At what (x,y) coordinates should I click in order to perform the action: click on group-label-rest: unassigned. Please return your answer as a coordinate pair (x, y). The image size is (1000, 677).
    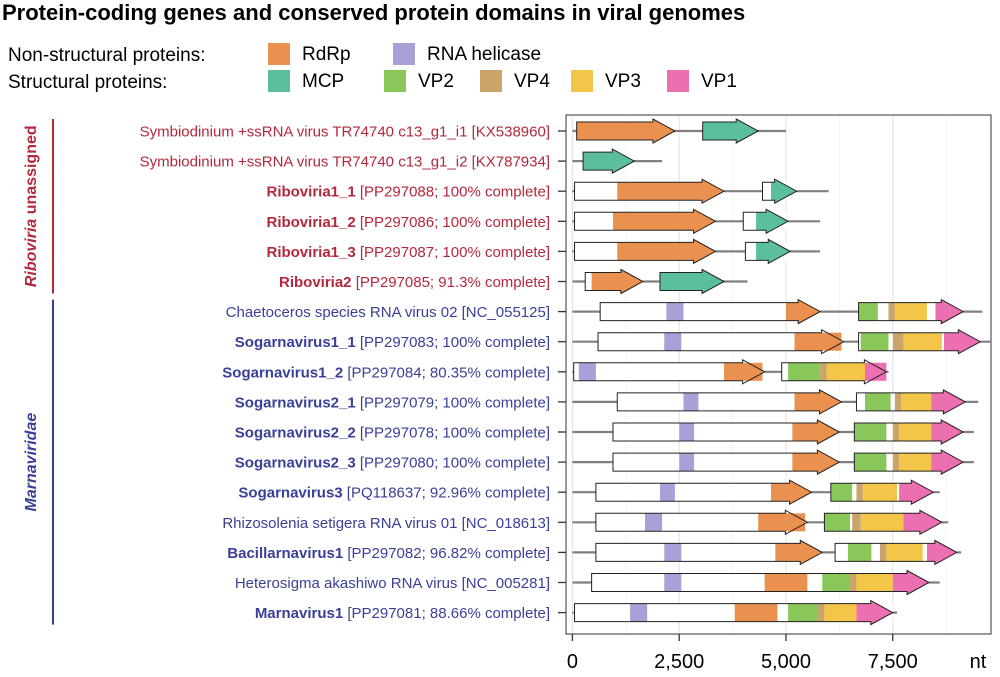
    Looking at the image, I should click on (31, 171).